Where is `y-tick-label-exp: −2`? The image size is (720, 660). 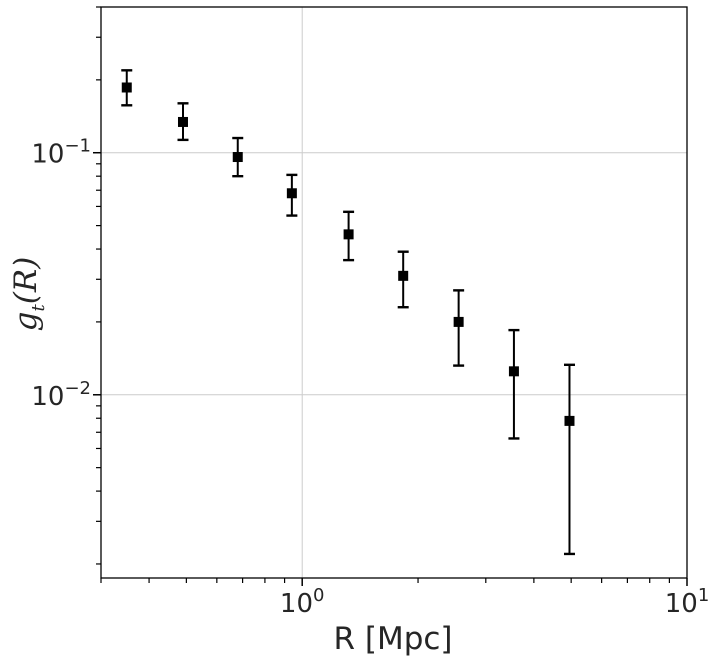
y-tick-label-exp: −2 is located at coordinates (77, 388).